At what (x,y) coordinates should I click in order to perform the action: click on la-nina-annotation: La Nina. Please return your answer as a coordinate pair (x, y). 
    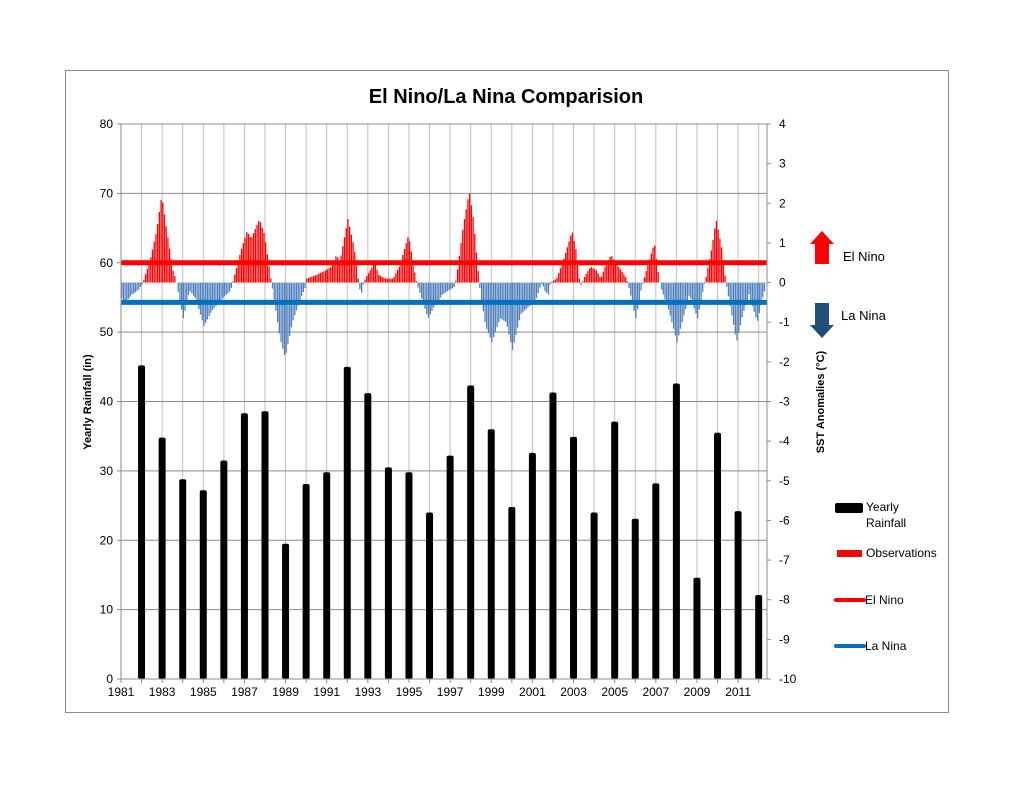
    Looking at the image, I should click on (848, 320).